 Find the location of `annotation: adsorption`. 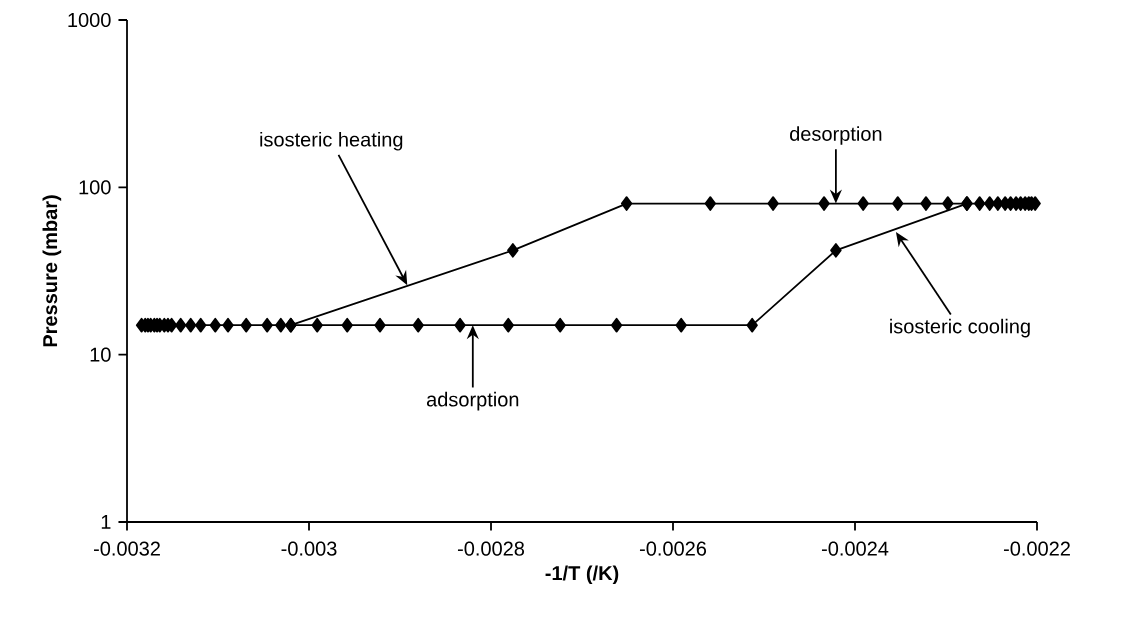

annotation: adsorption is located at coordinates (472, 401).